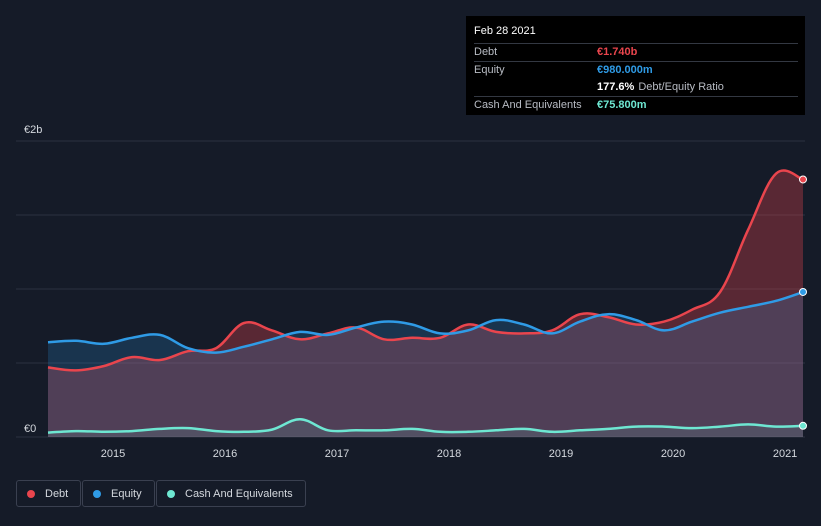 This screenshot has width=821, height=526. I want to click on y-tick-label-zero: €0, so click(30, 429).